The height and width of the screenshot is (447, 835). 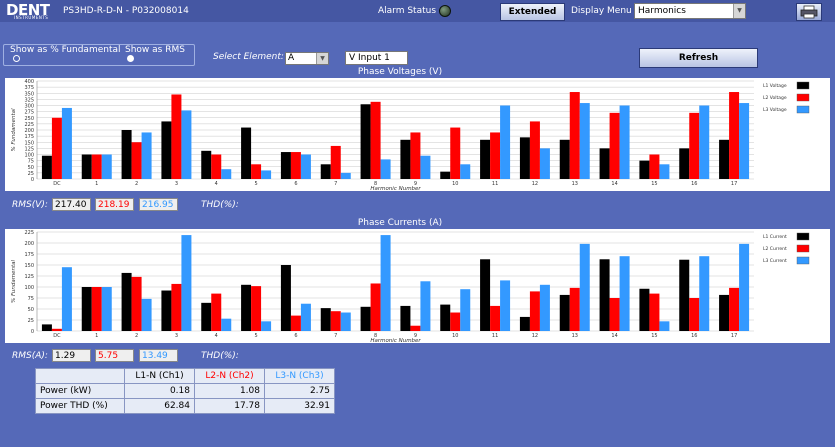 I want to click on current-legend-label: L1 Current, so click(x=775, y=237).